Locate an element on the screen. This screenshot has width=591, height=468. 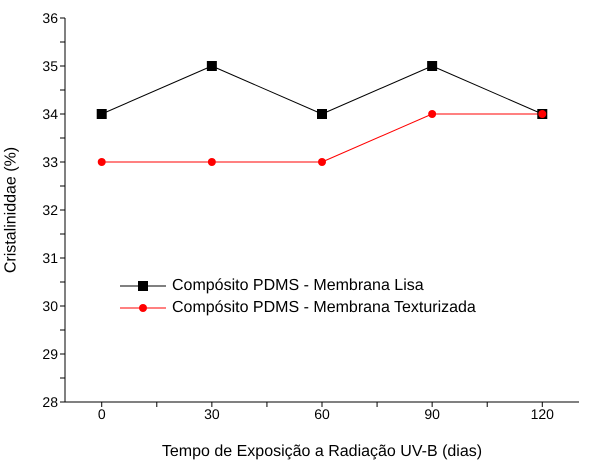
x-axis-title: Tempo de Exposição a Radiação UV-B (dias) is located at coordinates (322, 451).